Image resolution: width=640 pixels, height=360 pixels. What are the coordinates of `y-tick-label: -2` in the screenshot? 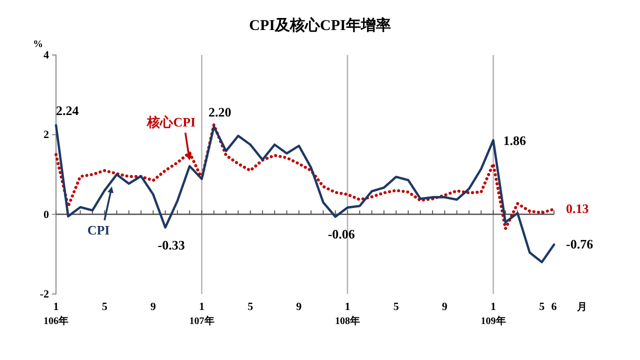 It's located at (45, 294).